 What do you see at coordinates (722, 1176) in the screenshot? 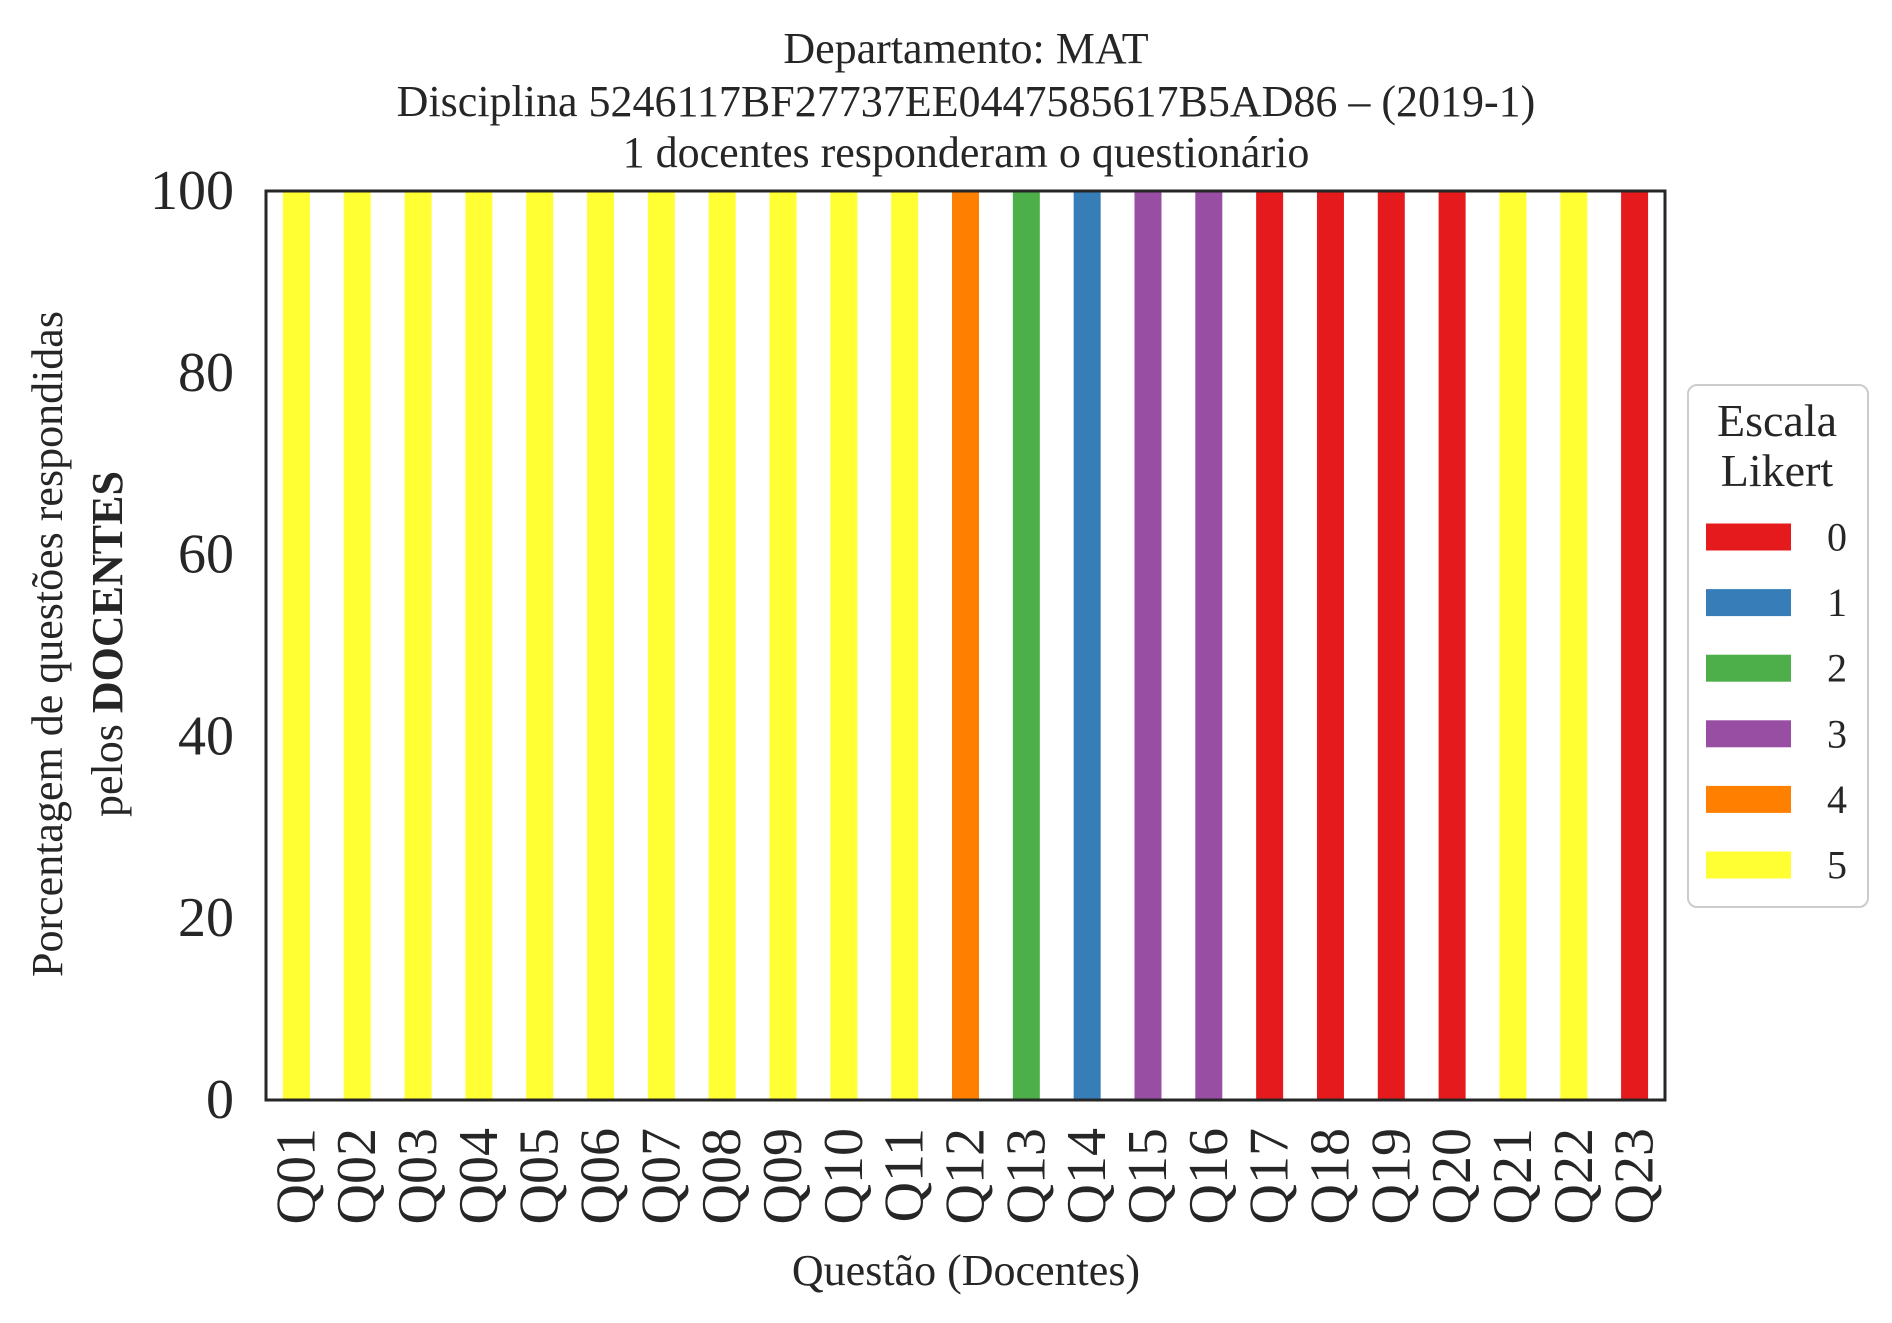
I see `x-tick-label: Q08` at bounding box center [722, 1176].